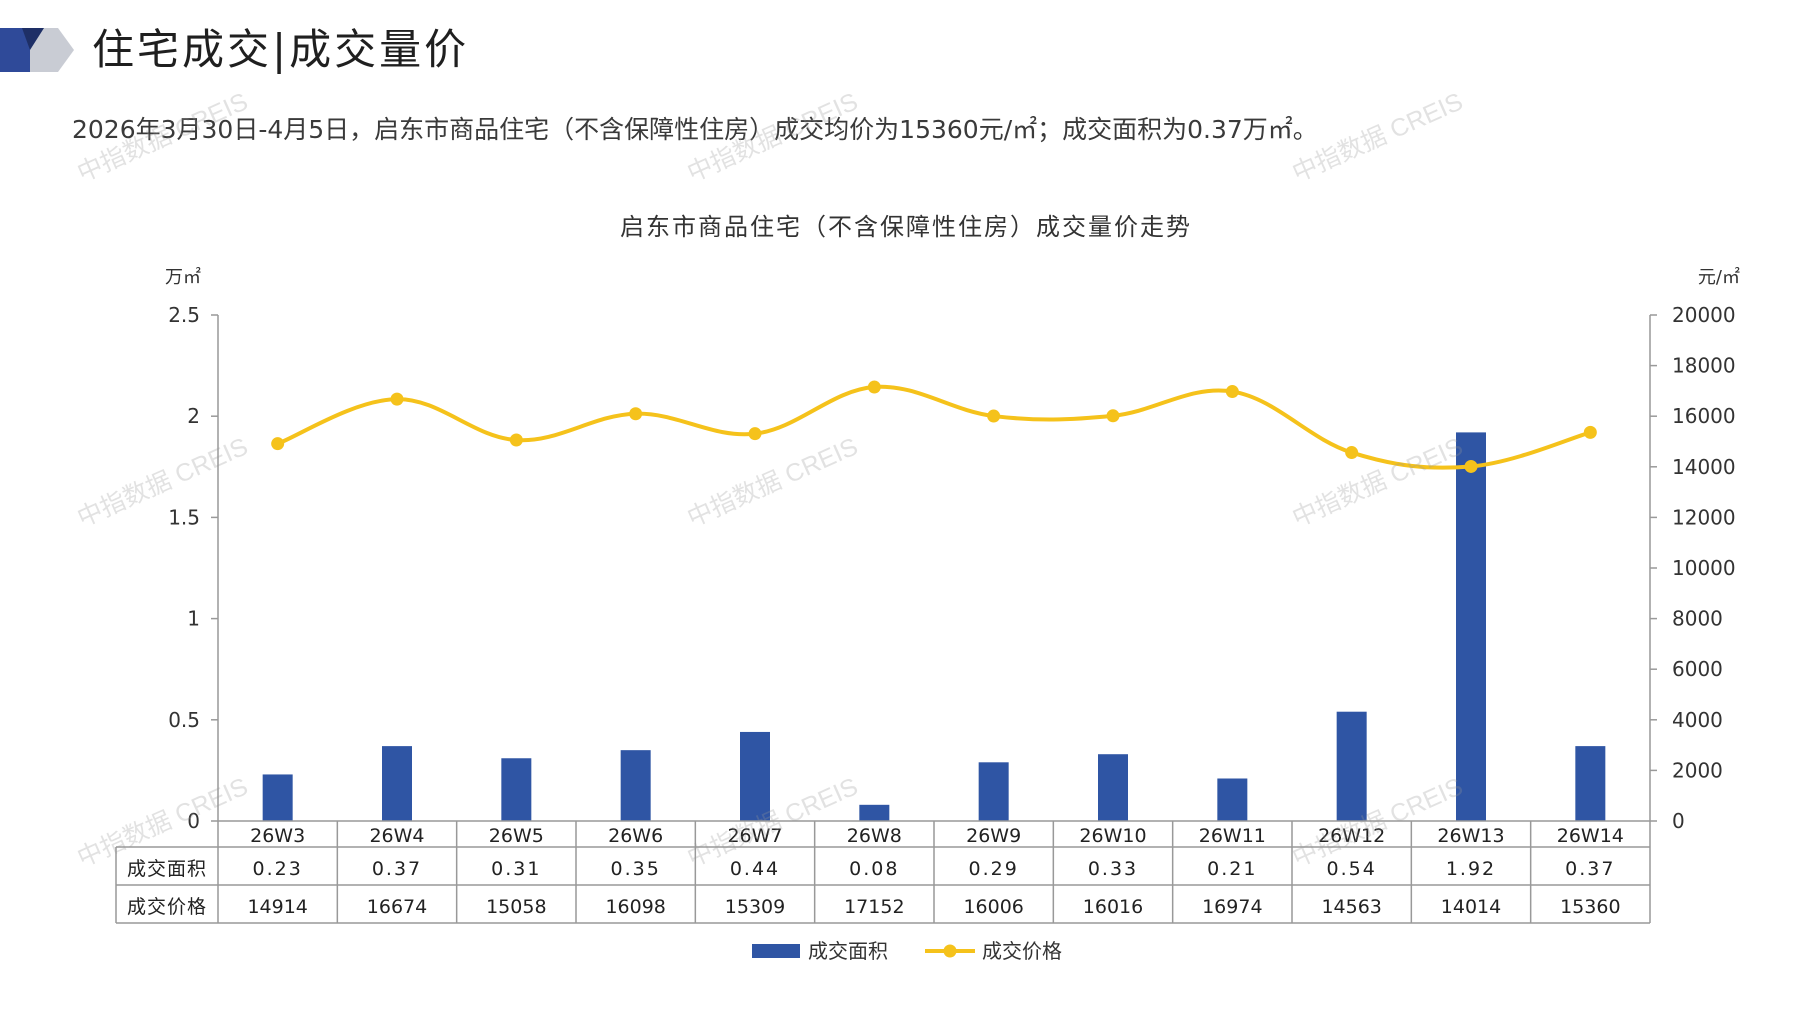  Describe the element at coordinates (933, 427) in the screenshot. I see `price-line` at that location.